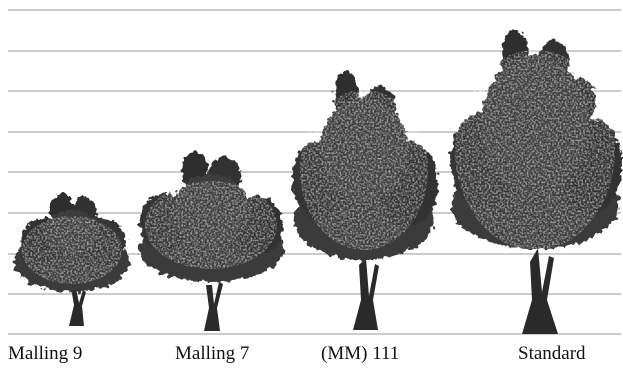 This screenshot has width=623, height=372. What do you see at coordinates (45, 353) in the screenshot?
I see `label-malling-9: Malling 9` at bounding box center [45, 353].